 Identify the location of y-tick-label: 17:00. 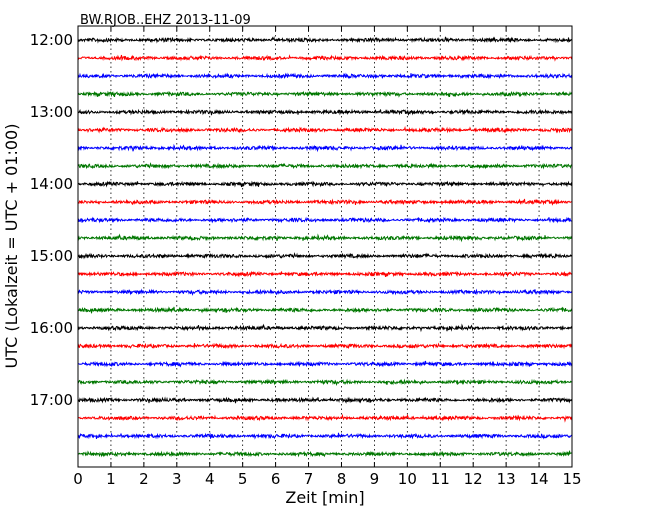
(51, 400).